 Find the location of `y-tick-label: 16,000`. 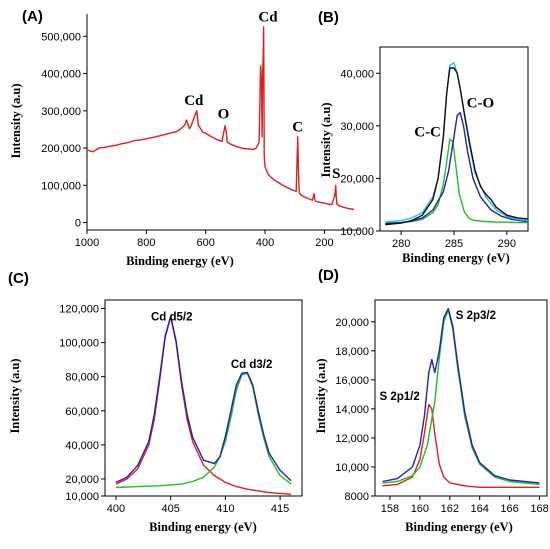

y-tick-label: 16,000 is located at coordinates (352, 381).